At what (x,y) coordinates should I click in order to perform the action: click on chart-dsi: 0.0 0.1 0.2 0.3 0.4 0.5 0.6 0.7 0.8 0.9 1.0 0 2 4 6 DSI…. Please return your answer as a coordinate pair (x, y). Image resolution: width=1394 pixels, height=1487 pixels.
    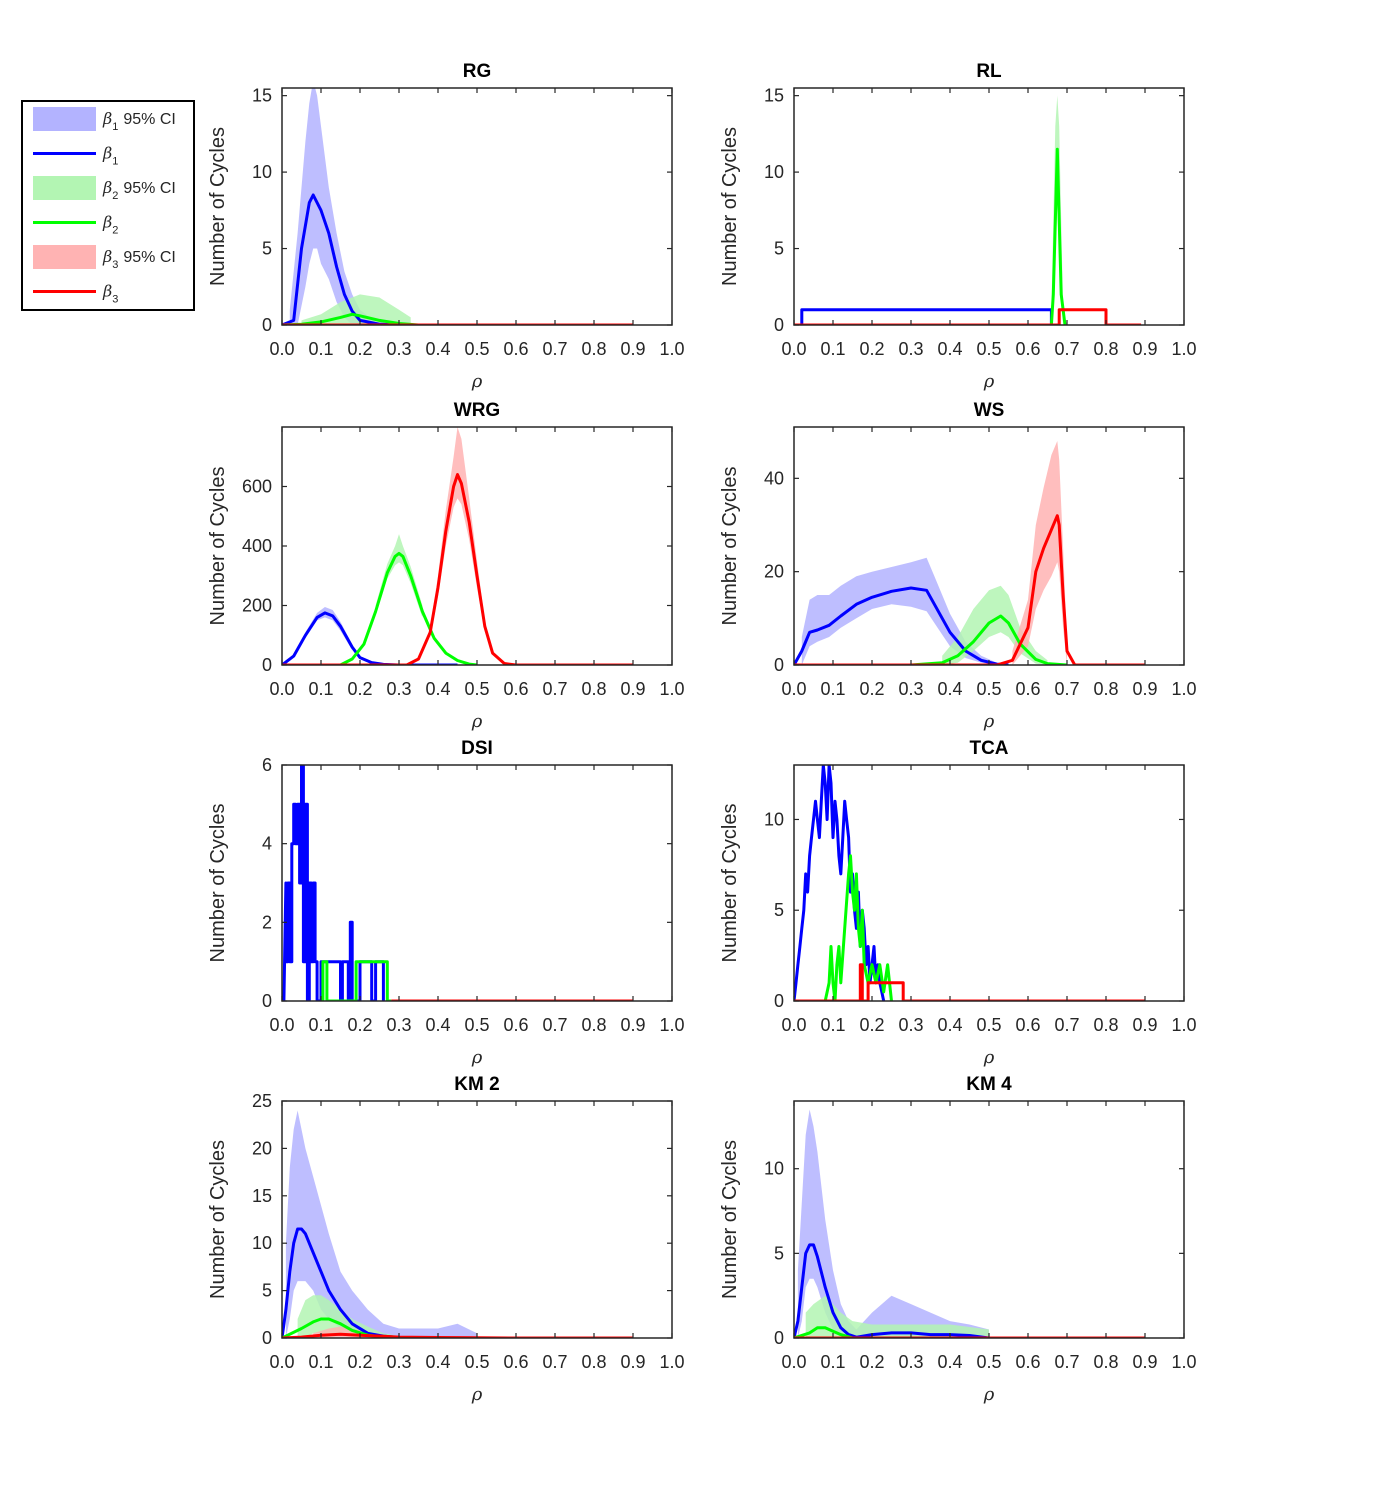
    Looking at the image, I should click on (446, 903).